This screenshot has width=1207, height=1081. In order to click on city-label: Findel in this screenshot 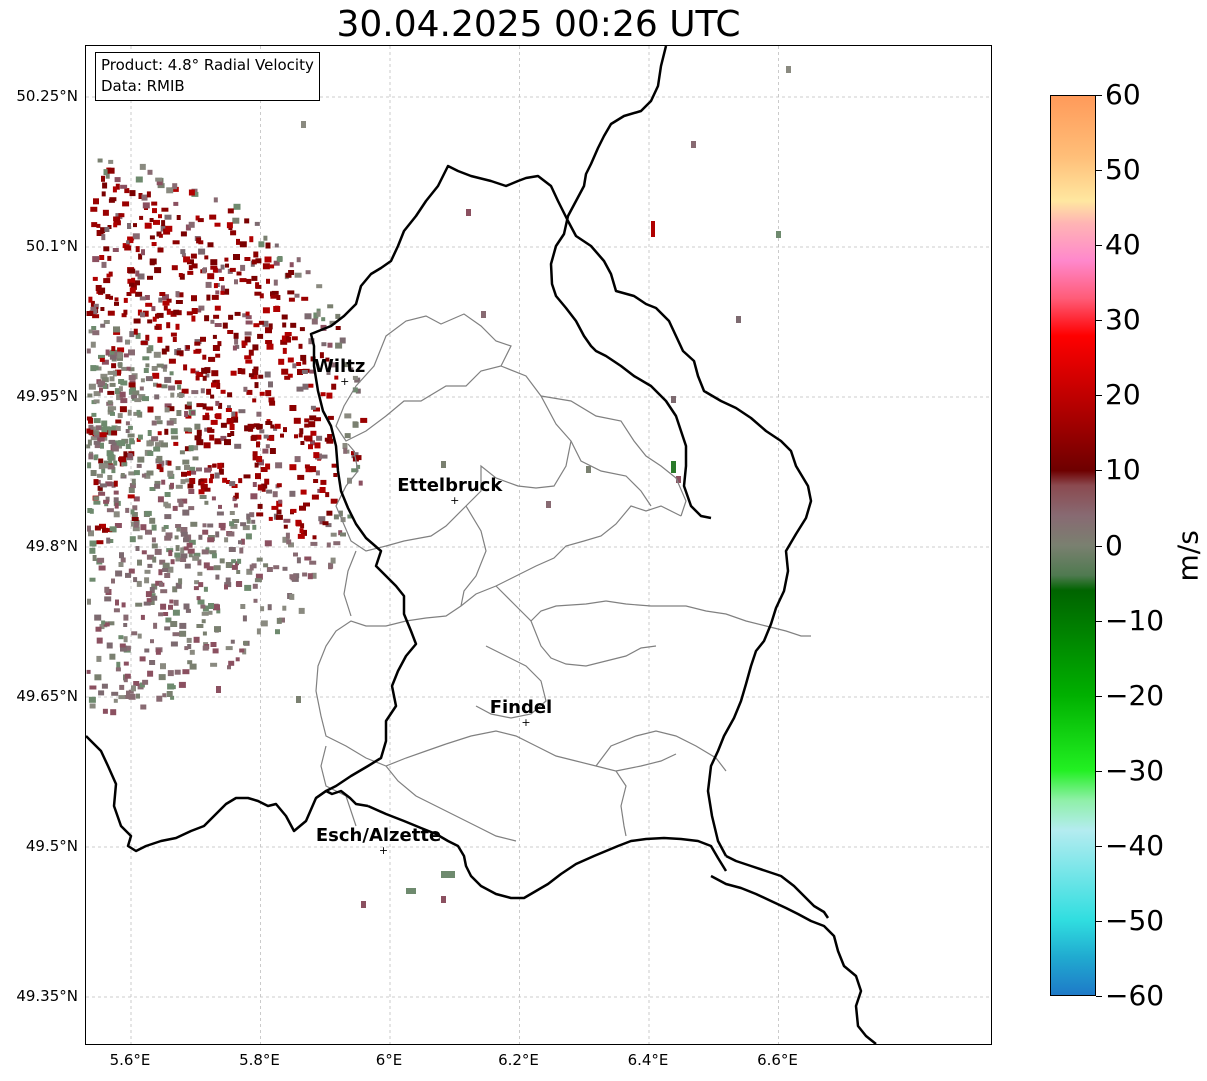, I will do `click(521, 707)`.